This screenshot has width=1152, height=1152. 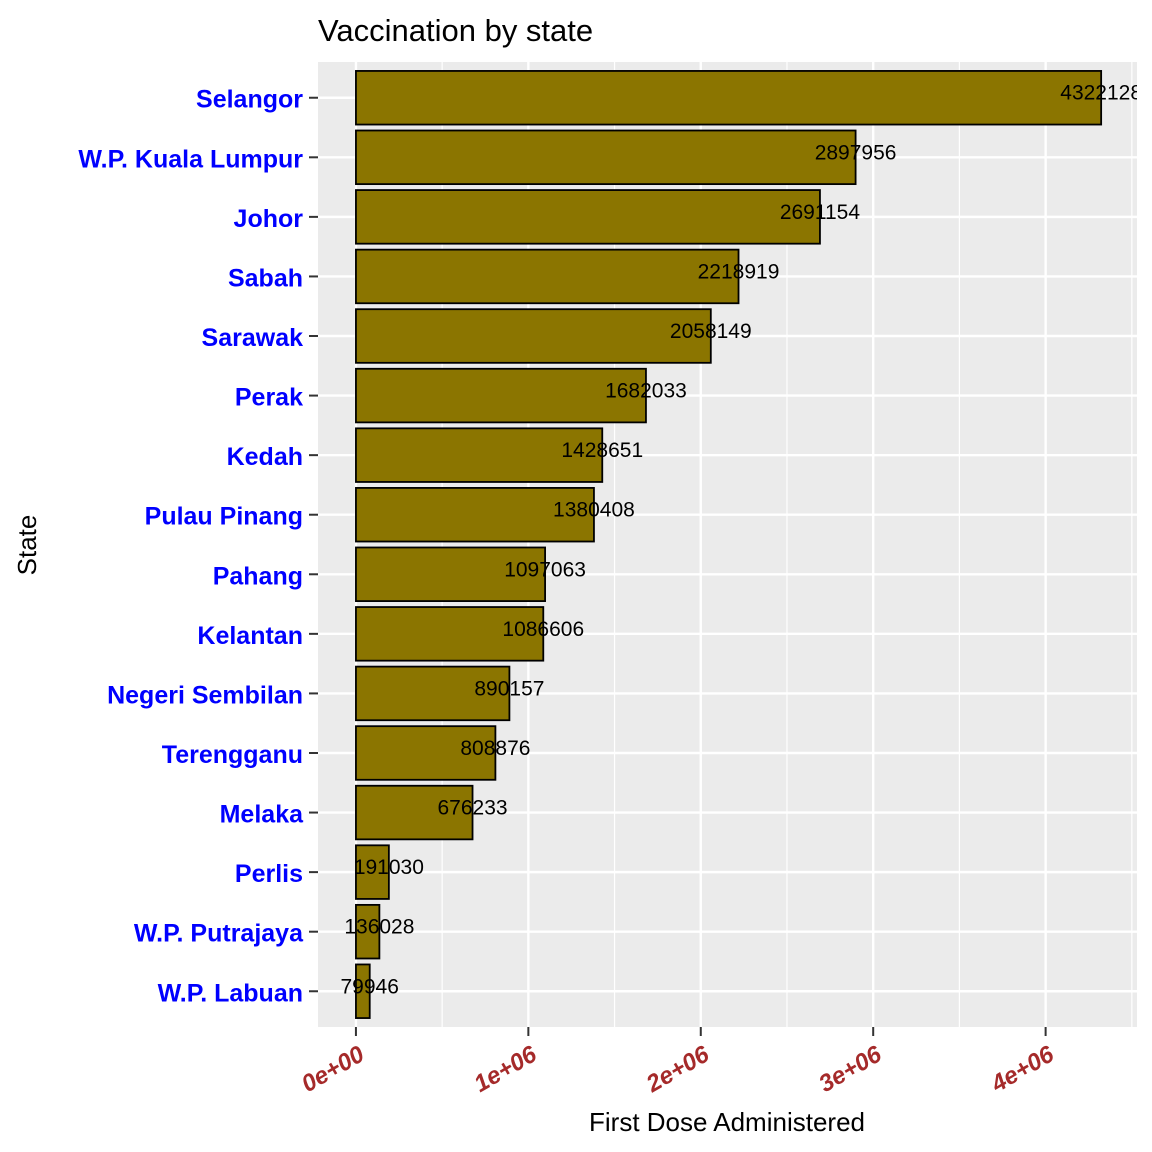 I want to click on data-label: 890157, so click(x=509, y=688).